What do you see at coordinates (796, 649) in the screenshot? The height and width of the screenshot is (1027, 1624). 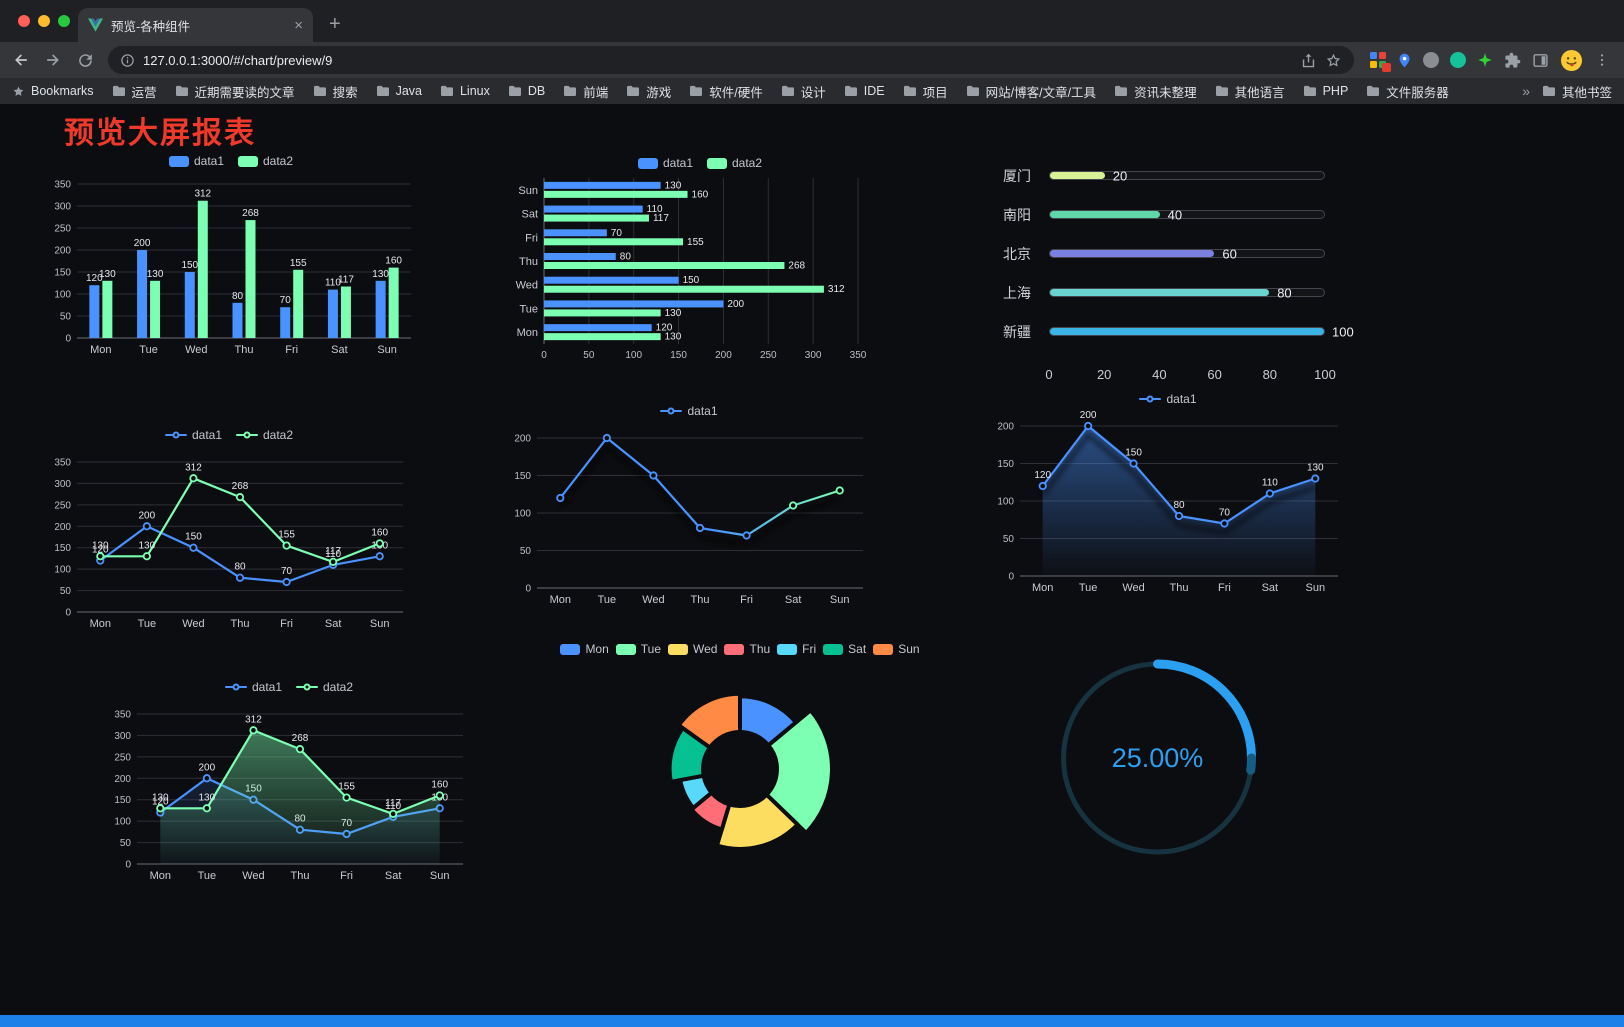 I see `legend-item: Fri` at bounding box center [796, 649].